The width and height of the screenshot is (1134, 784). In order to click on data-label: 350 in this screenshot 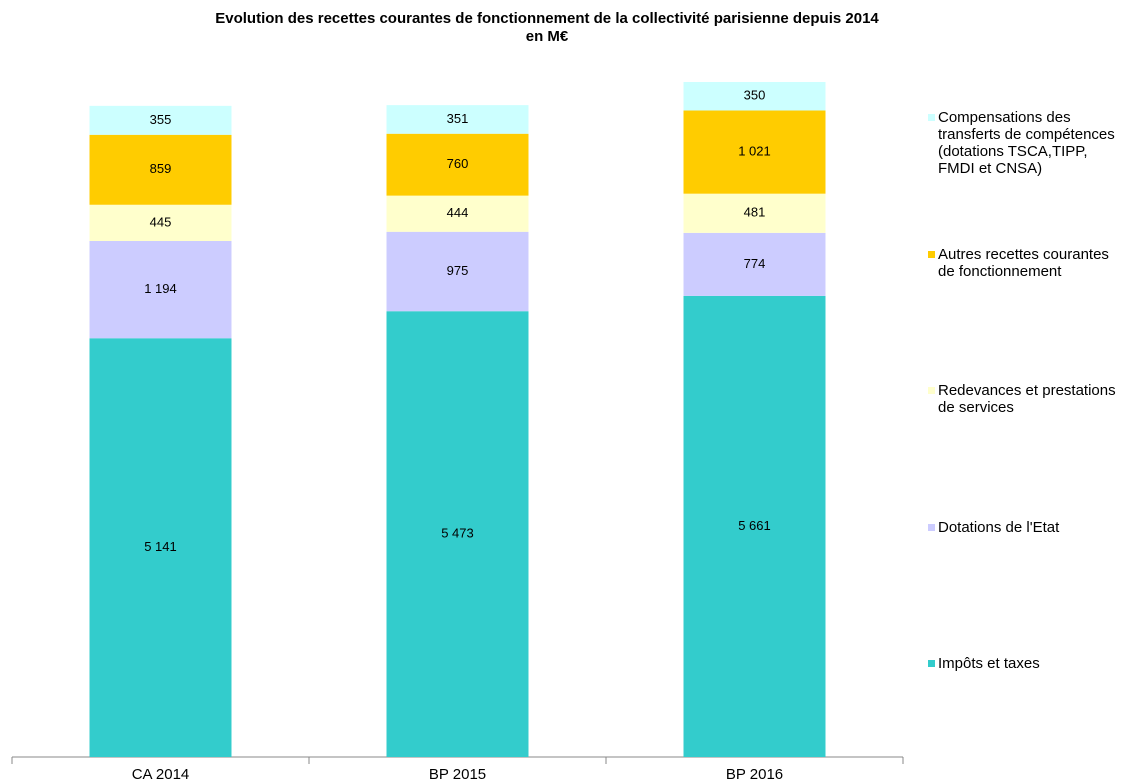, I will do `click(755, 95)`.